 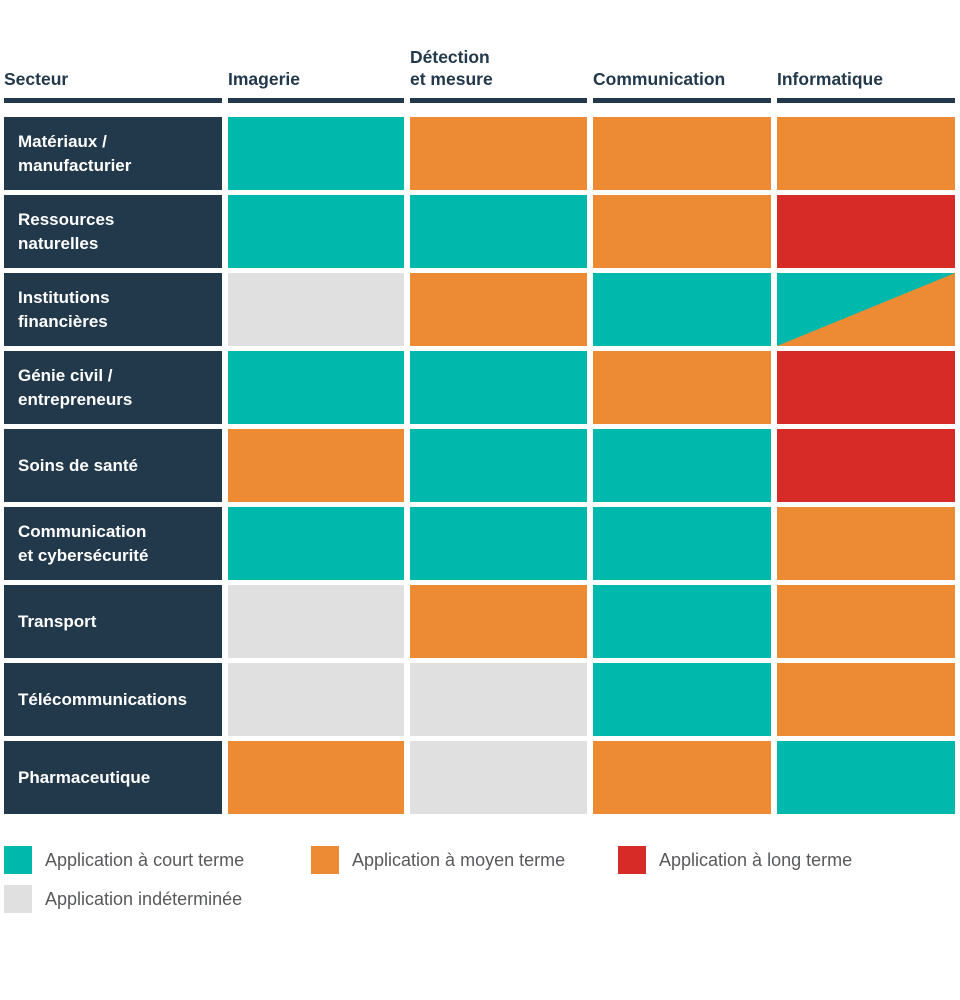 What do you see at coordinates (866, 71) in the screenshot?
I see `header-col: Informatique` at bounding box center [866, 71].